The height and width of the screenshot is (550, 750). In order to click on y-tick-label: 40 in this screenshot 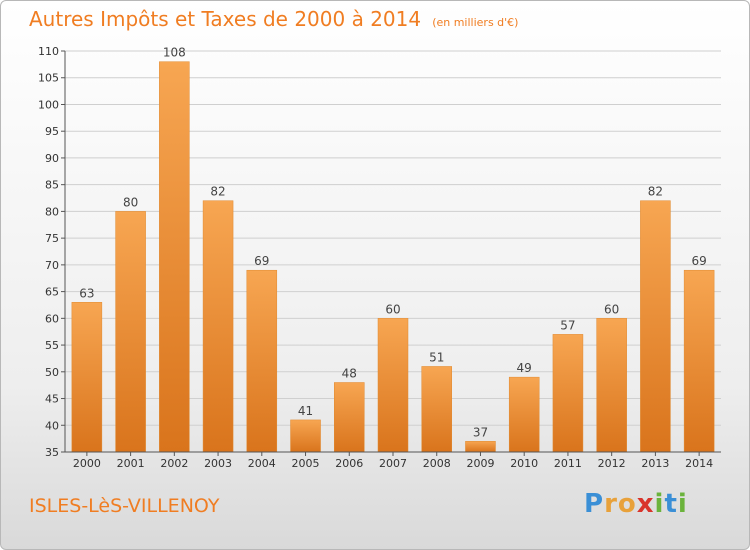, I will do `click(52, 425)`.